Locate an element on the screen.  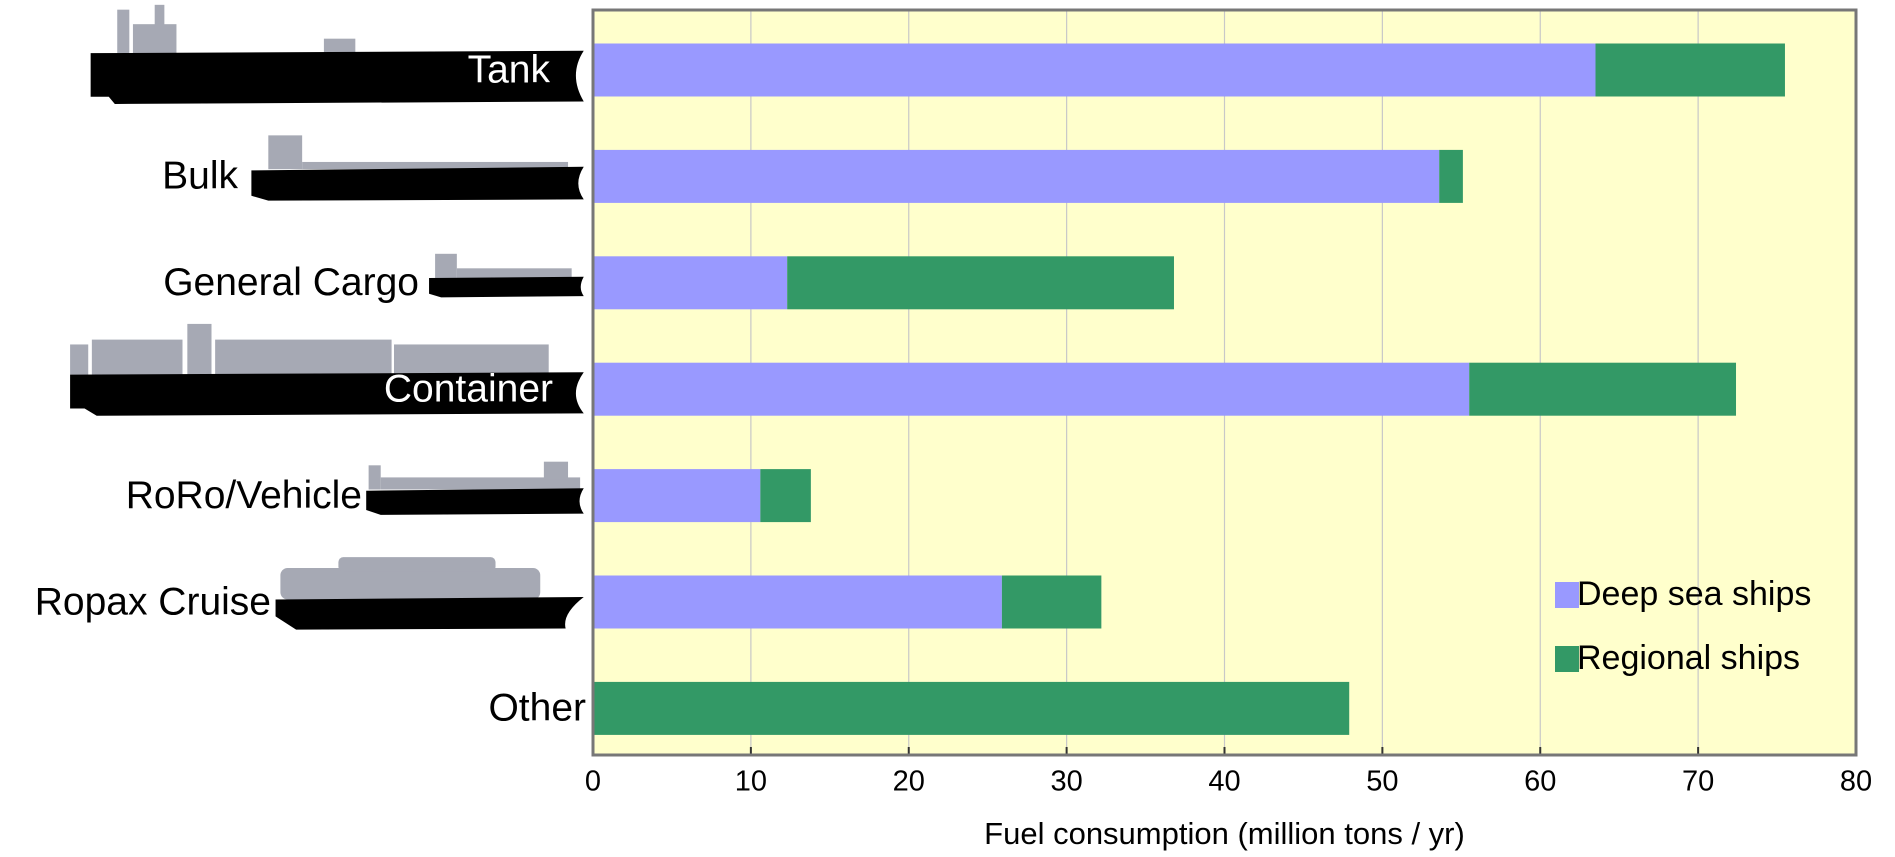
x-tick-label: 30 is located at coordinates (1066, 782).